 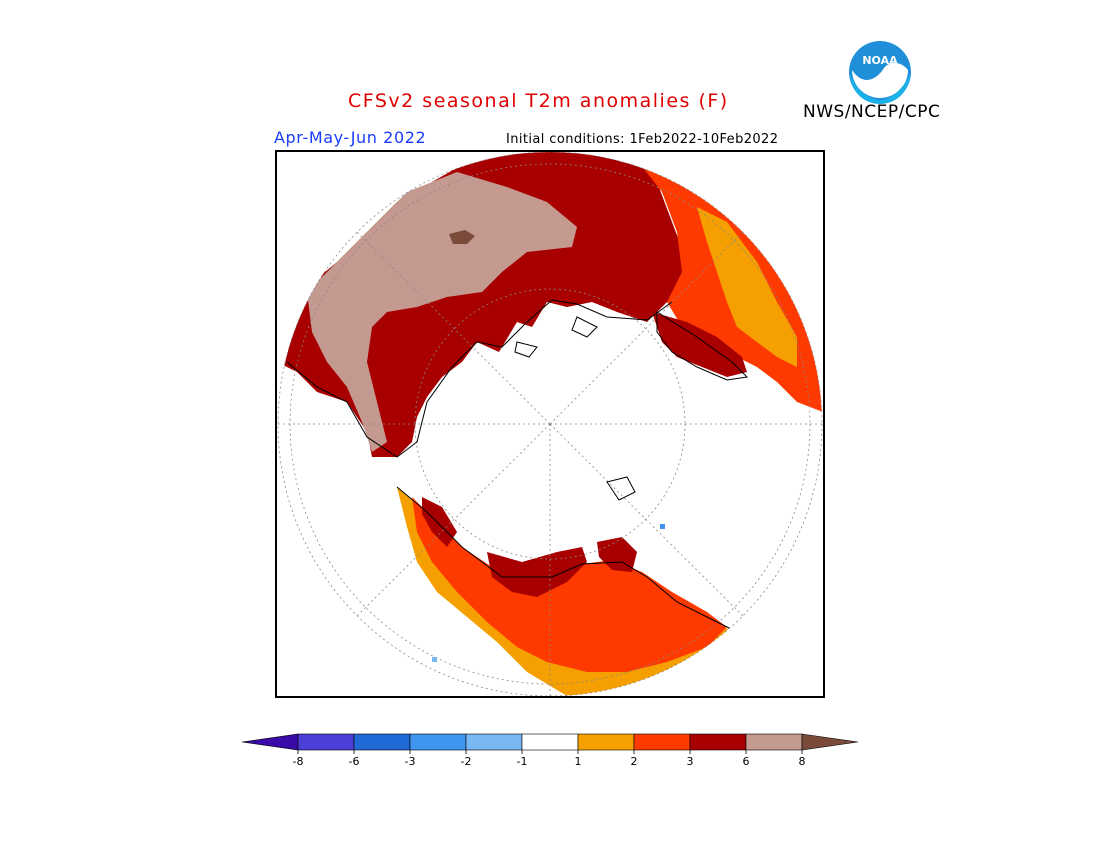 I want to click on coastline-arctic-islands, so click(x=575, y=408).